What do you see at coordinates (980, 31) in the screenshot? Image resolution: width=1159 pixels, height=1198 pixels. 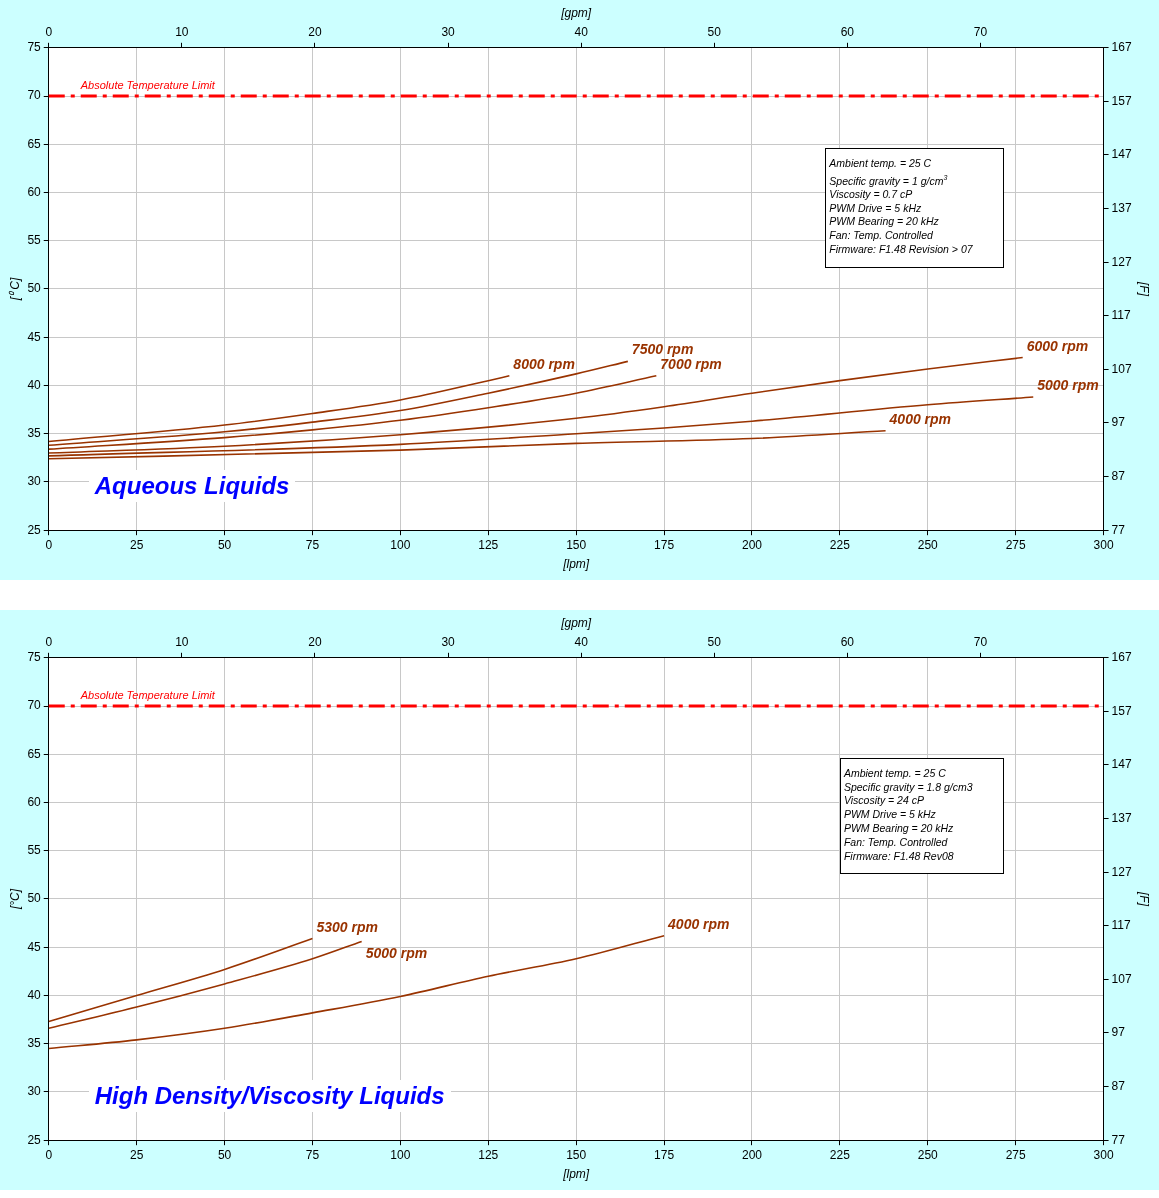 I see `x2-tick-label: 70` at bounding box center [980, 31].